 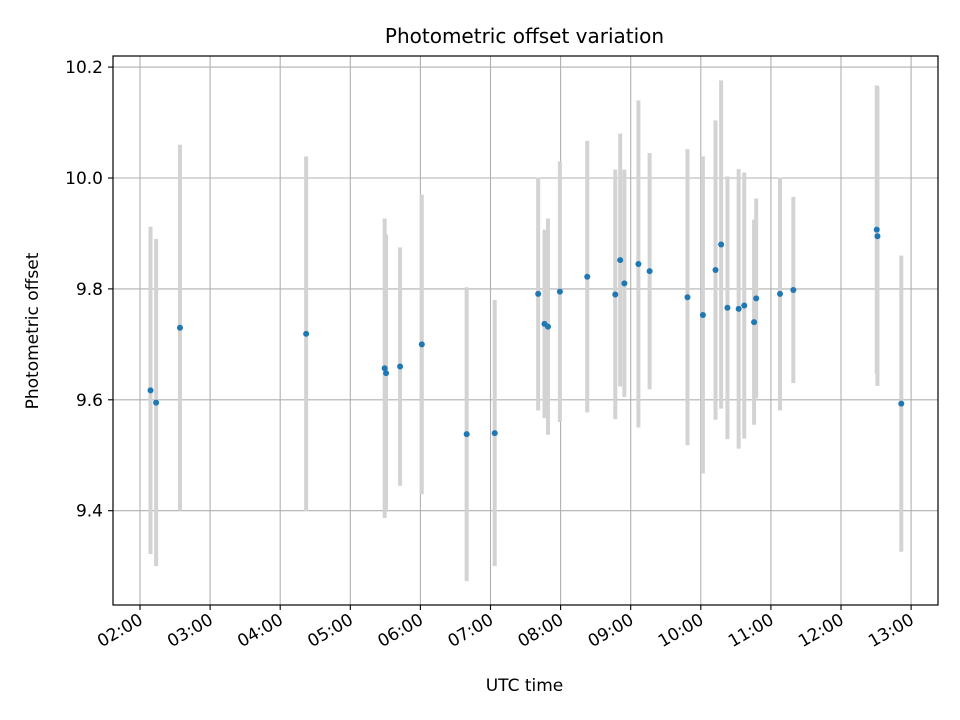 I want to click on y-tick-label: 10.2, so click(x=84, y=68).